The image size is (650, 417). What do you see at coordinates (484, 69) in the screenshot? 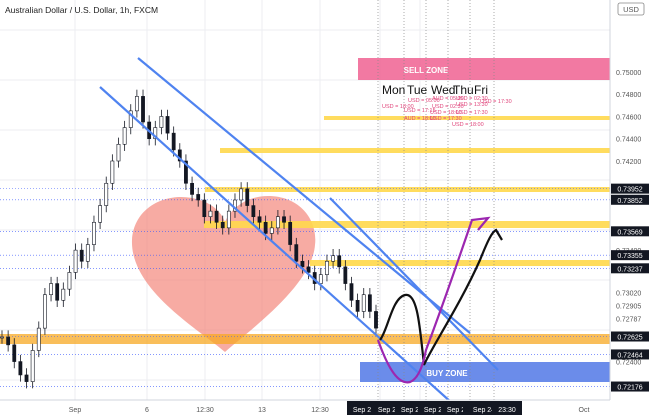
I see `sell-zone: SELL ZONE` at bounding box center [484, 69].